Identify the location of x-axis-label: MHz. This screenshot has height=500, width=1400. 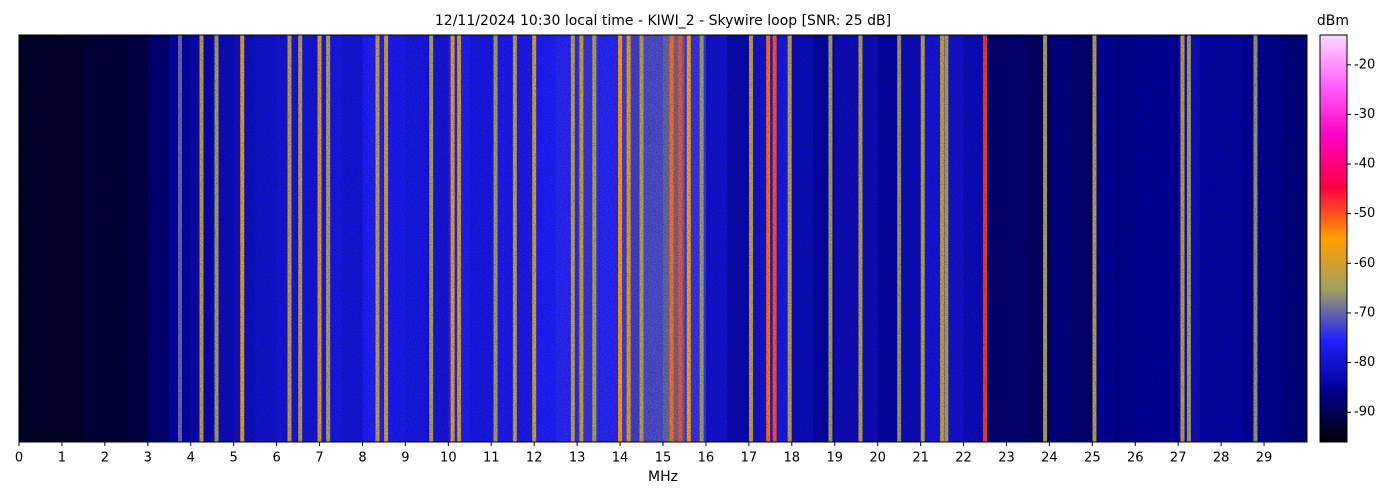
(663, 477).